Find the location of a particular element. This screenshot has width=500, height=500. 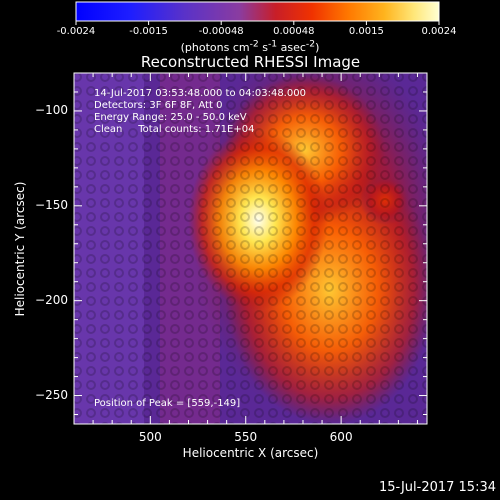

annotation-clean: Clean Total counts: 1.71E+04 is located at coordinates (174, 129).